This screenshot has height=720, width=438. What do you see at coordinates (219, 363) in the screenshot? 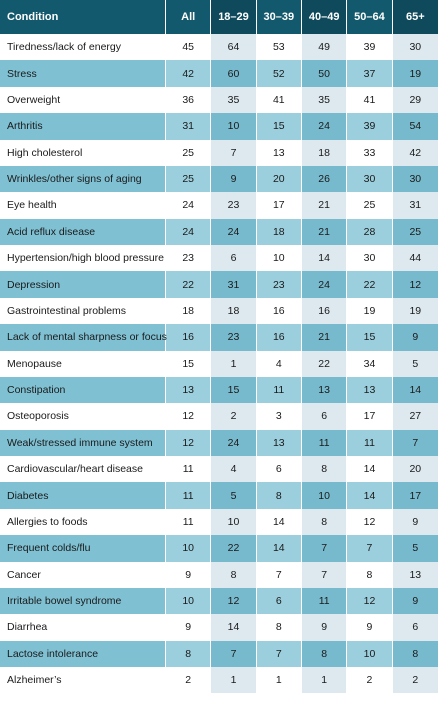
I see `table-row: Menopause 15 1 4 22 34 5` at bounding box center [219, 363].